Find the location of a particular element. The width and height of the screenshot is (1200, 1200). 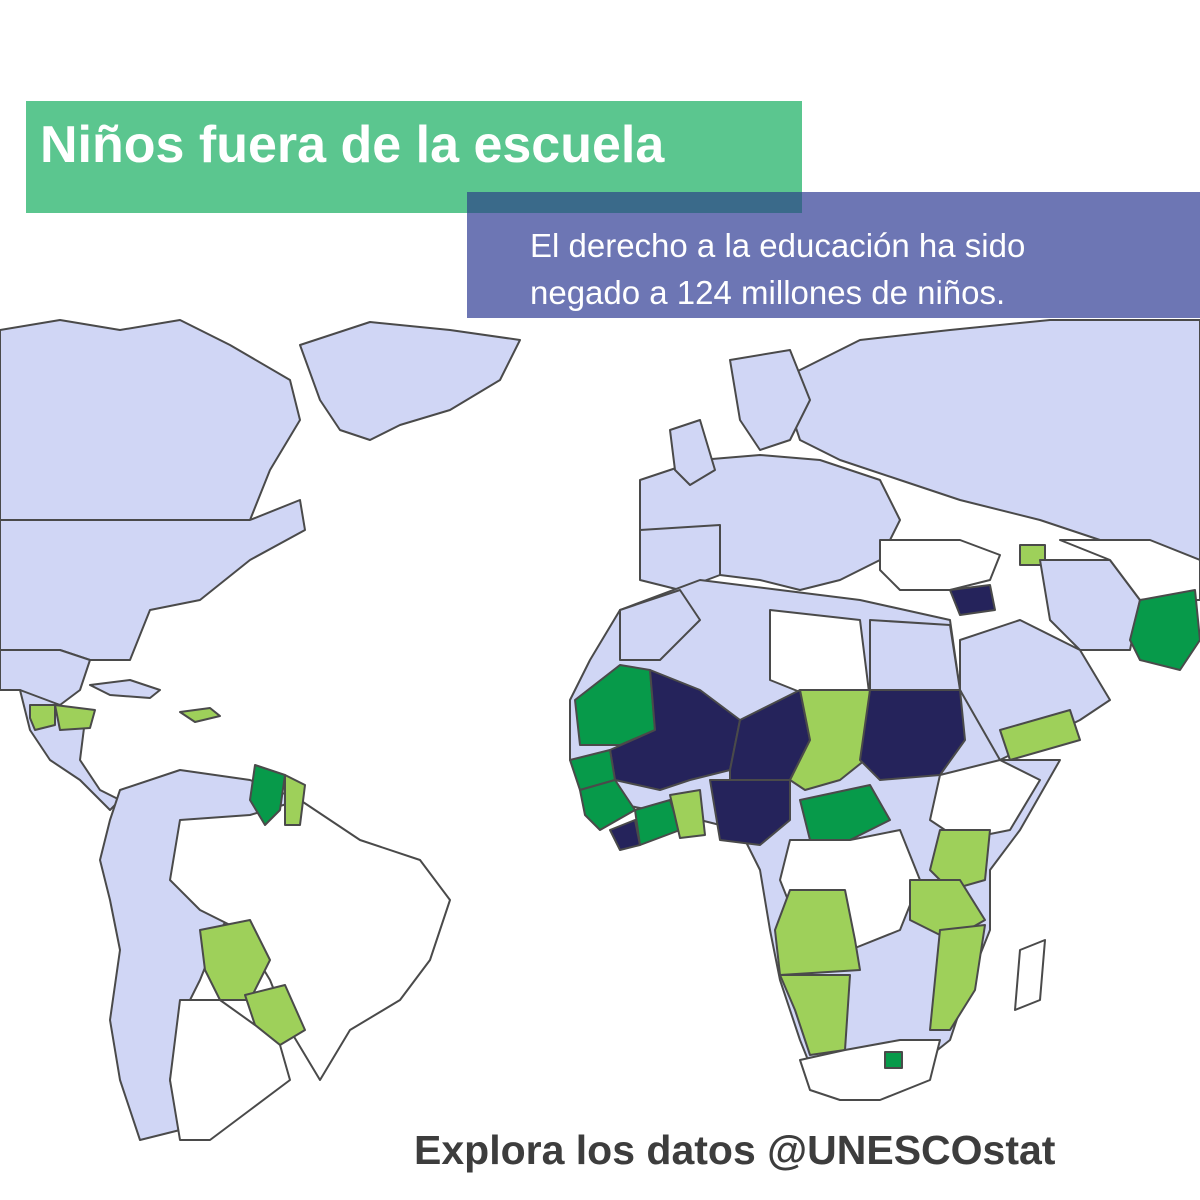

region-central-asia is located at coordinates (1129, 570).